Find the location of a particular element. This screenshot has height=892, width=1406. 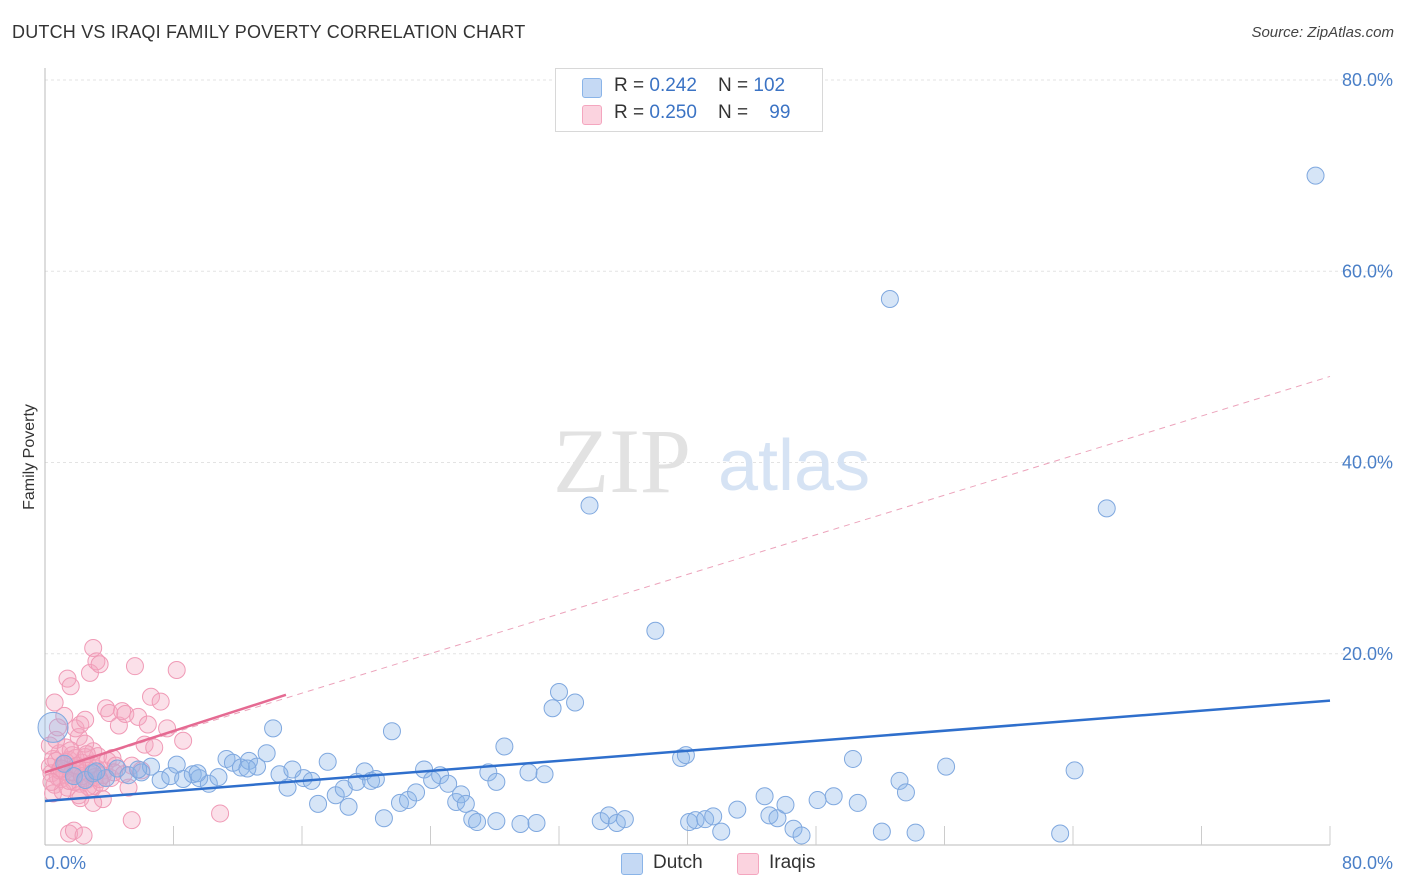

dutch-trend-line is located at coordinates (687, 751).